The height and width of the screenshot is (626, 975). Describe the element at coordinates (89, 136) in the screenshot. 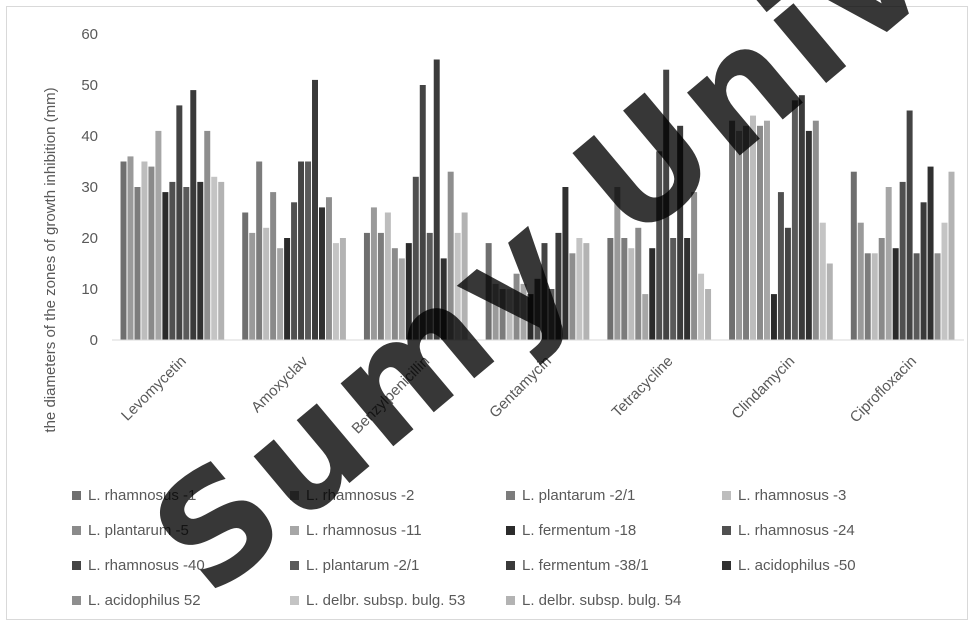

I see `y-tick-label: 40` at that location.